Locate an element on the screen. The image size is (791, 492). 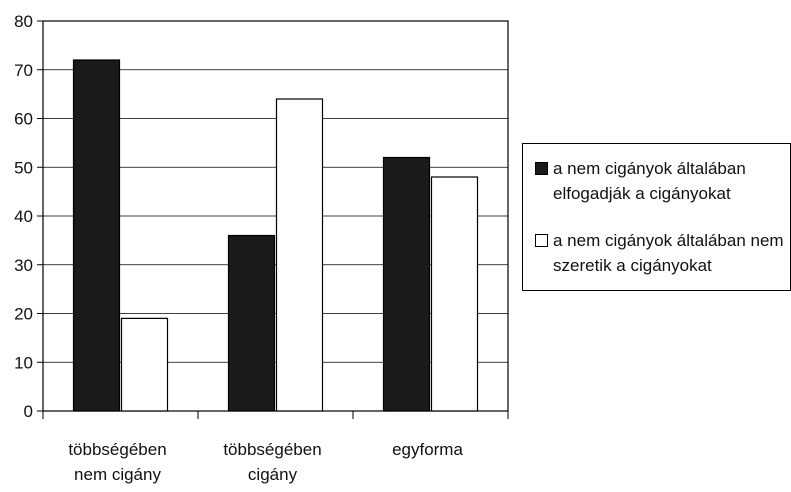
y-tick-label: 10 is located at coordinates (23, 362).